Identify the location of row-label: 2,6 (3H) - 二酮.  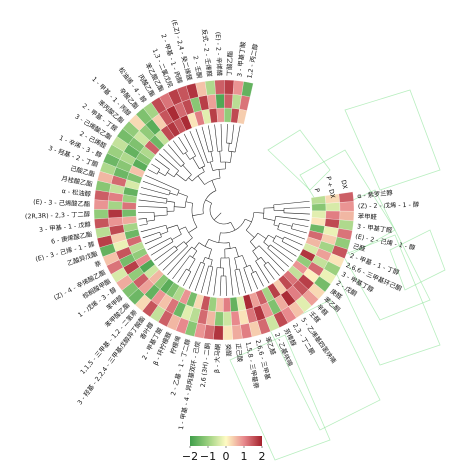
(205, 365).